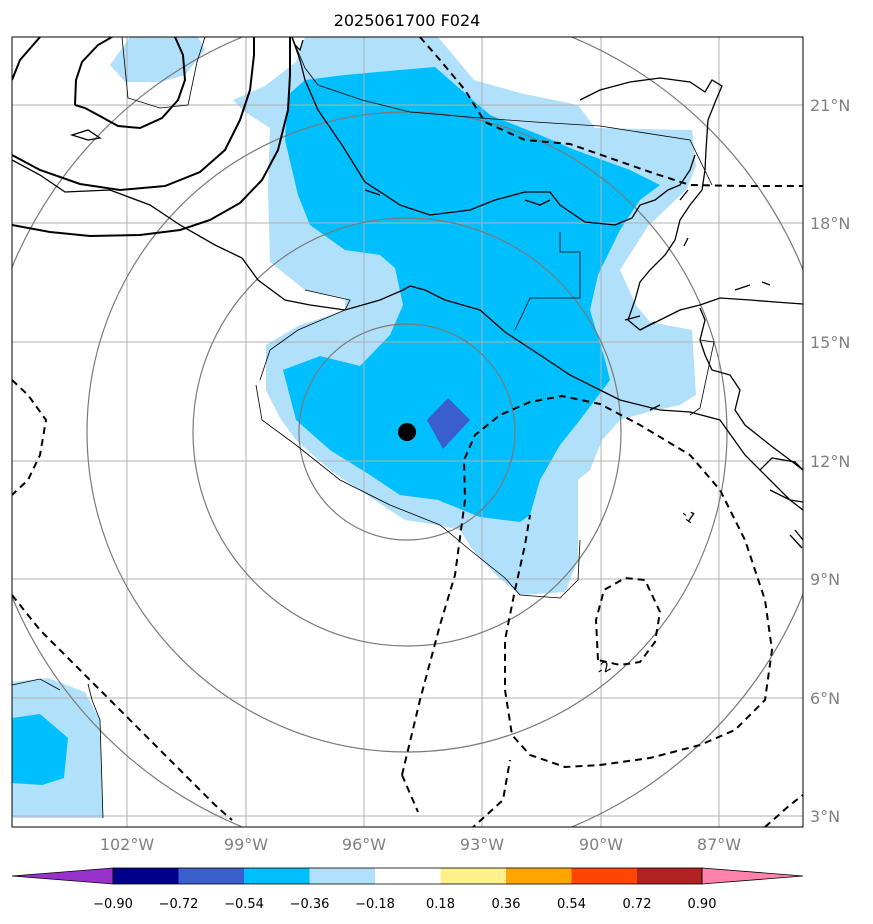 The image size is (873, 924). Describe the element at coordinates (830, 223) in the screenshot. I see `lat-label: 18°N` at that location.